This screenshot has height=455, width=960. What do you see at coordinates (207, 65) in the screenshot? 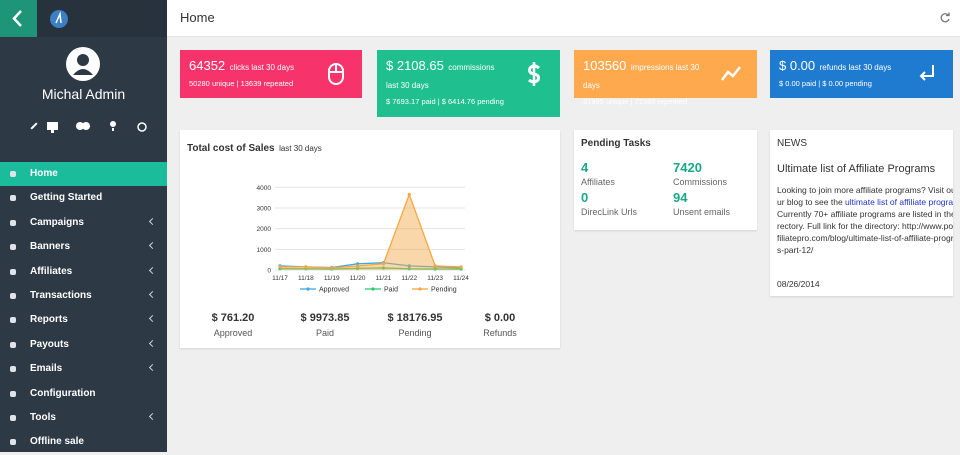
I see `card-value: 64352` at bounding box center [207, 65].